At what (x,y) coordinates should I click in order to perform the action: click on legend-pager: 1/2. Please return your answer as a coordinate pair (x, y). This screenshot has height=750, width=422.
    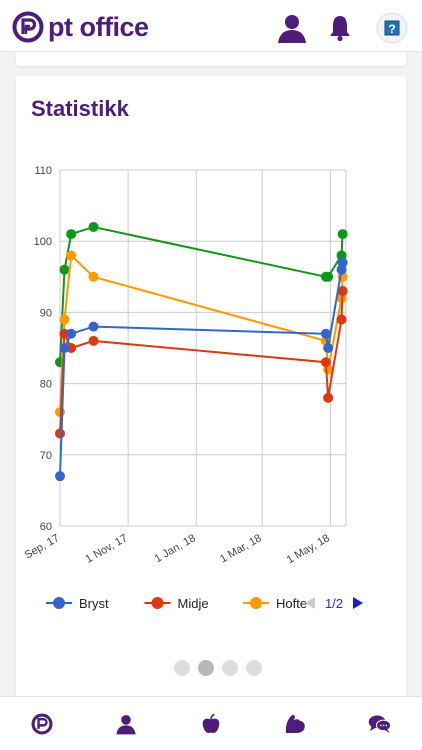
    Looking at the image, I should click on (334, 603).